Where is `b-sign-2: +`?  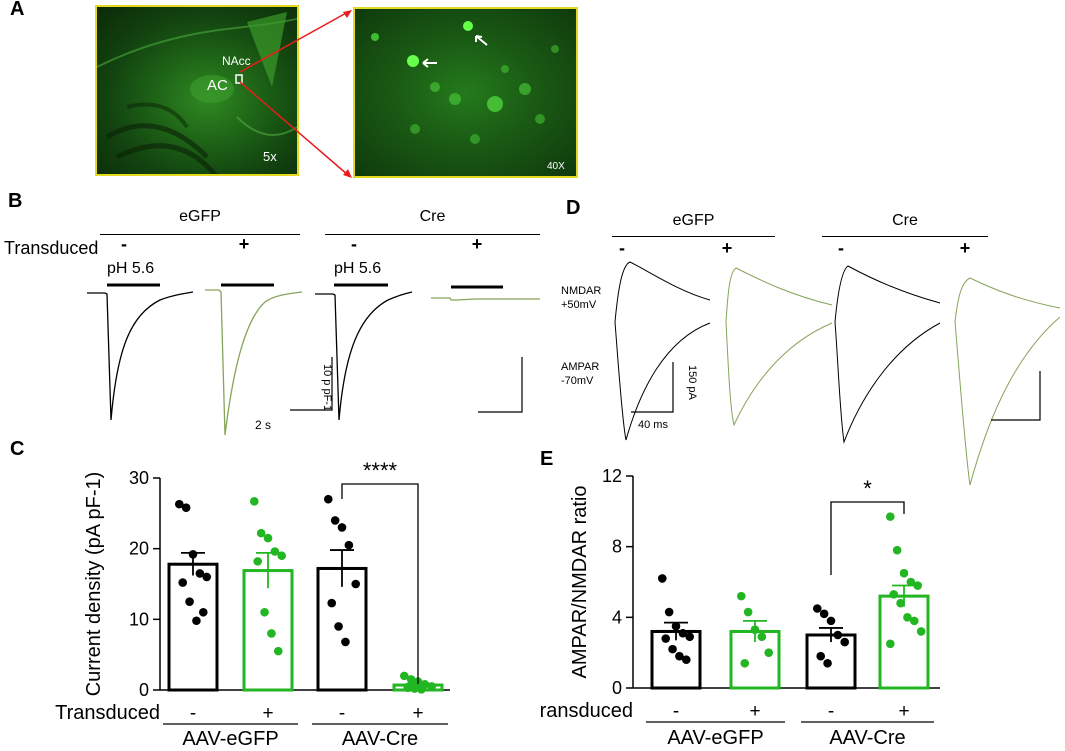 b-sign-2: + is located at coordinates (244, 244).